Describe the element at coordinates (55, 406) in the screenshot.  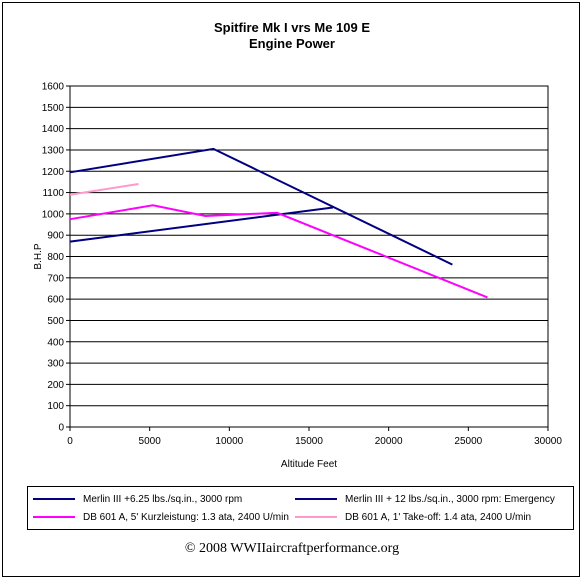
I see `y-tick-label: 100` at that location.